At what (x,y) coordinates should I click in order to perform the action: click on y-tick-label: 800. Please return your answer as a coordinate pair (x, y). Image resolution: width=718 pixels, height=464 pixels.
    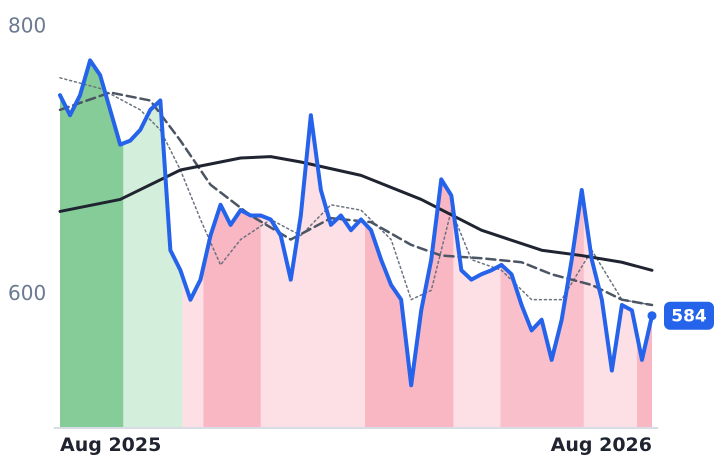
    Looking at the image, I should click on (27, 26).